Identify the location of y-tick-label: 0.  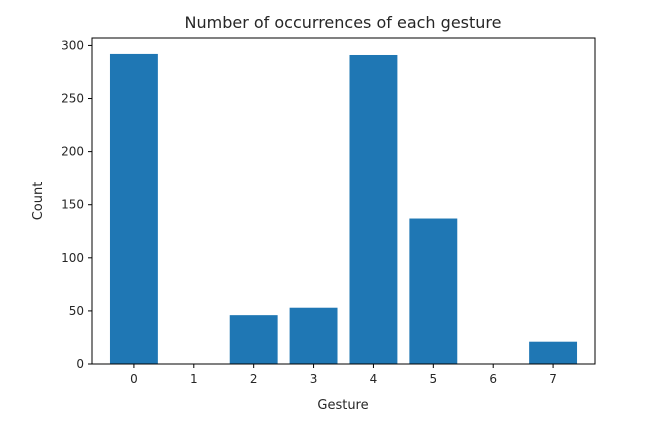
(80, 364).